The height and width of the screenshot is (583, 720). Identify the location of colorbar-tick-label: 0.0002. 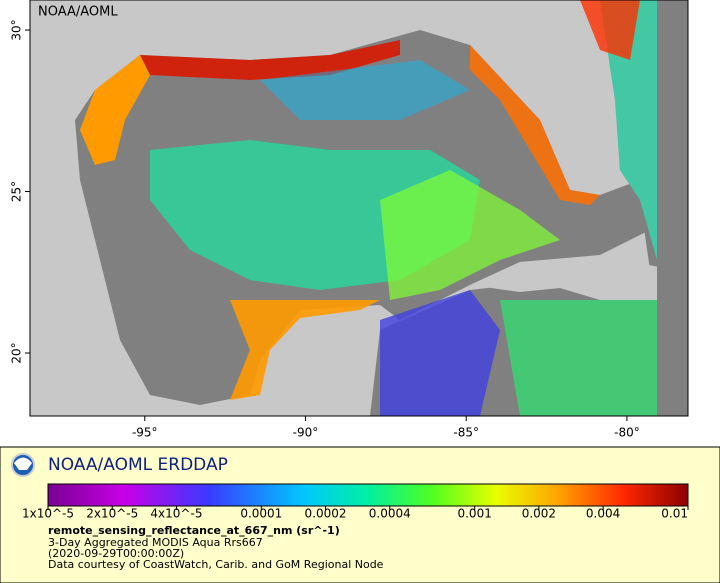
(326, 514).